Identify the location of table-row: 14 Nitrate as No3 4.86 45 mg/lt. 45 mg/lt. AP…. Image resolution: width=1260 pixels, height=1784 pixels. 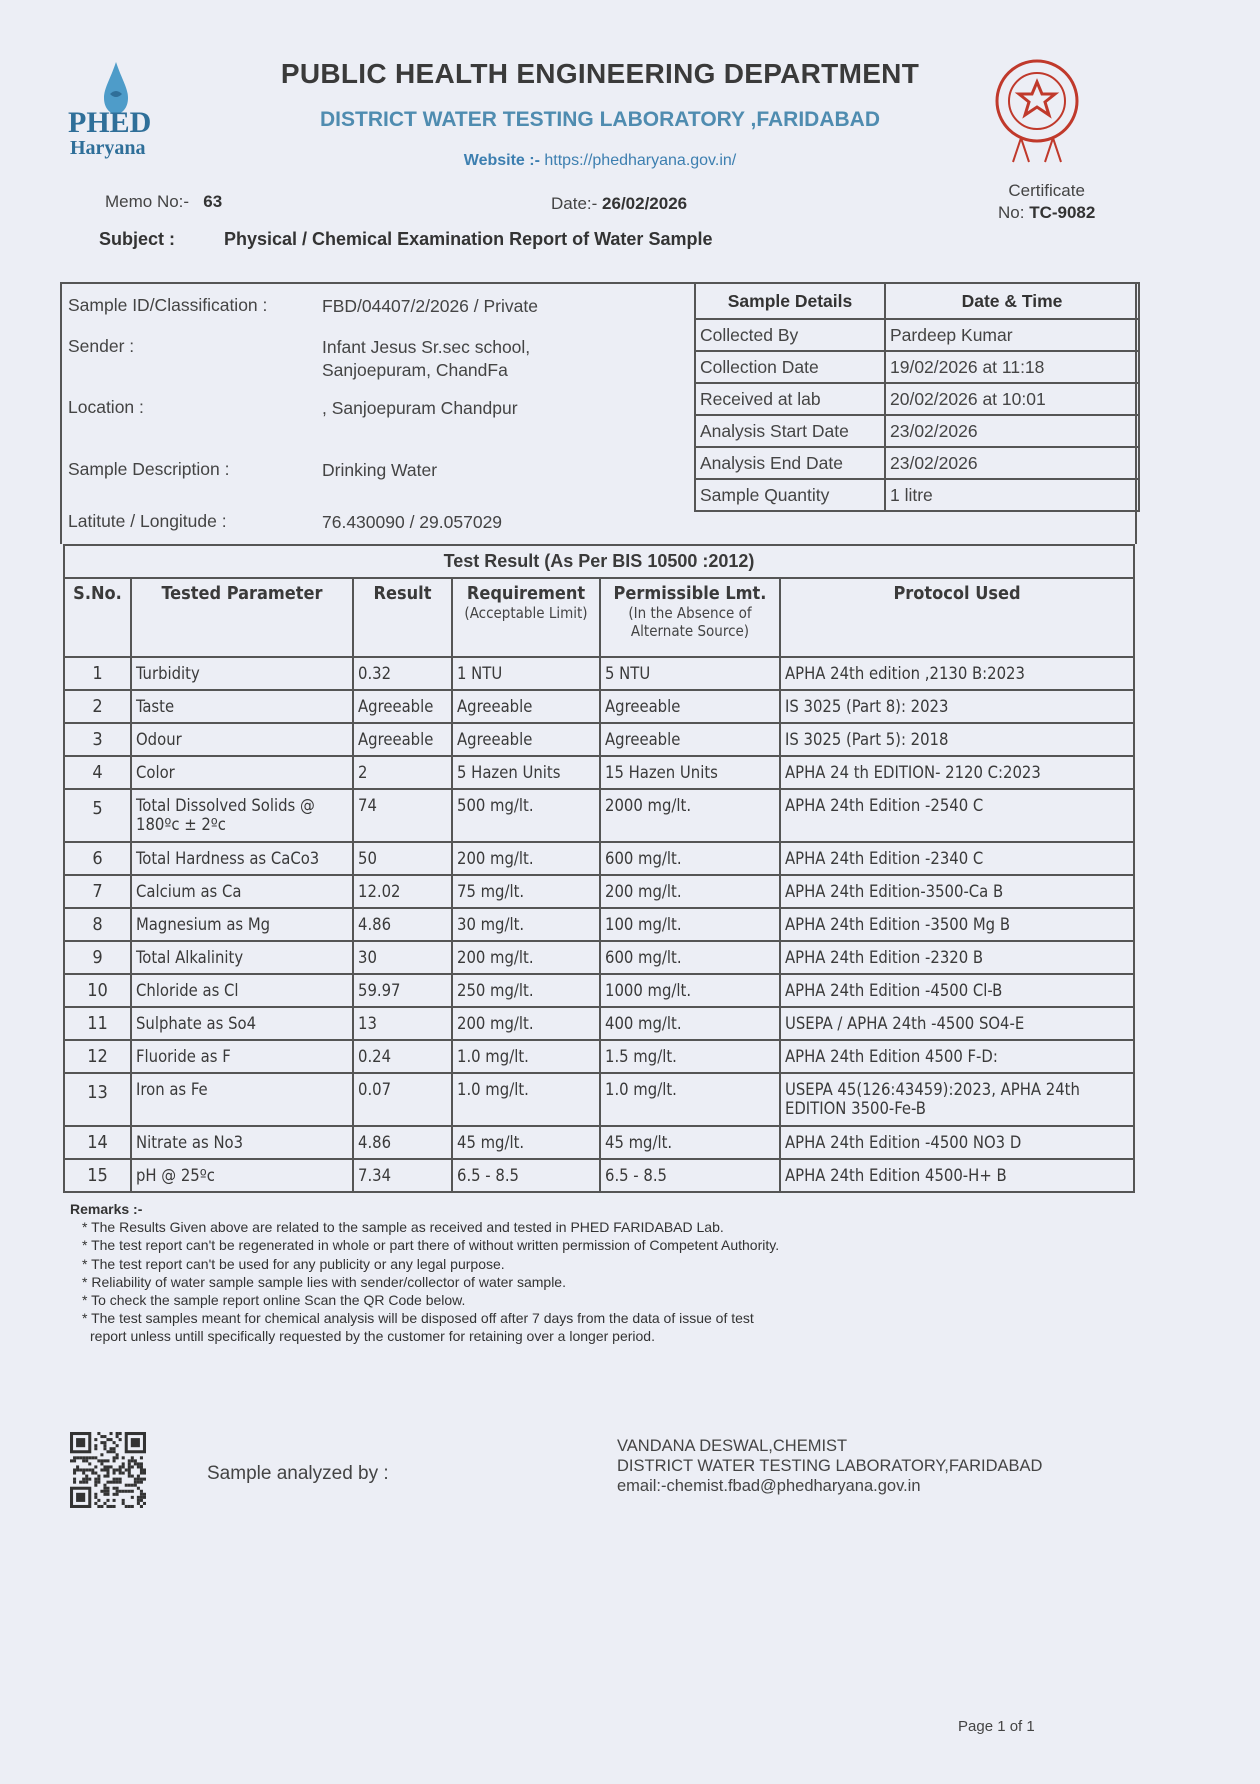
(599, 1142).